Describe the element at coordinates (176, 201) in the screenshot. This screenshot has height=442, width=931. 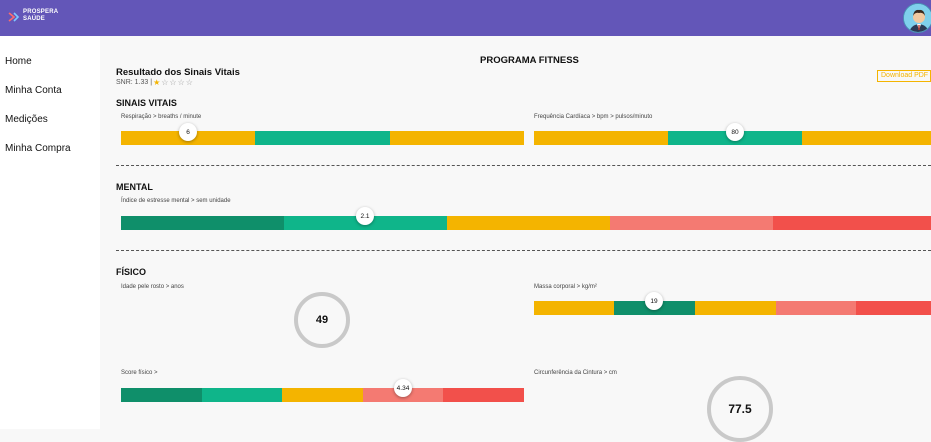
I see `metric-label-stress: Índice de estresse mental > sem unidade` at that location.